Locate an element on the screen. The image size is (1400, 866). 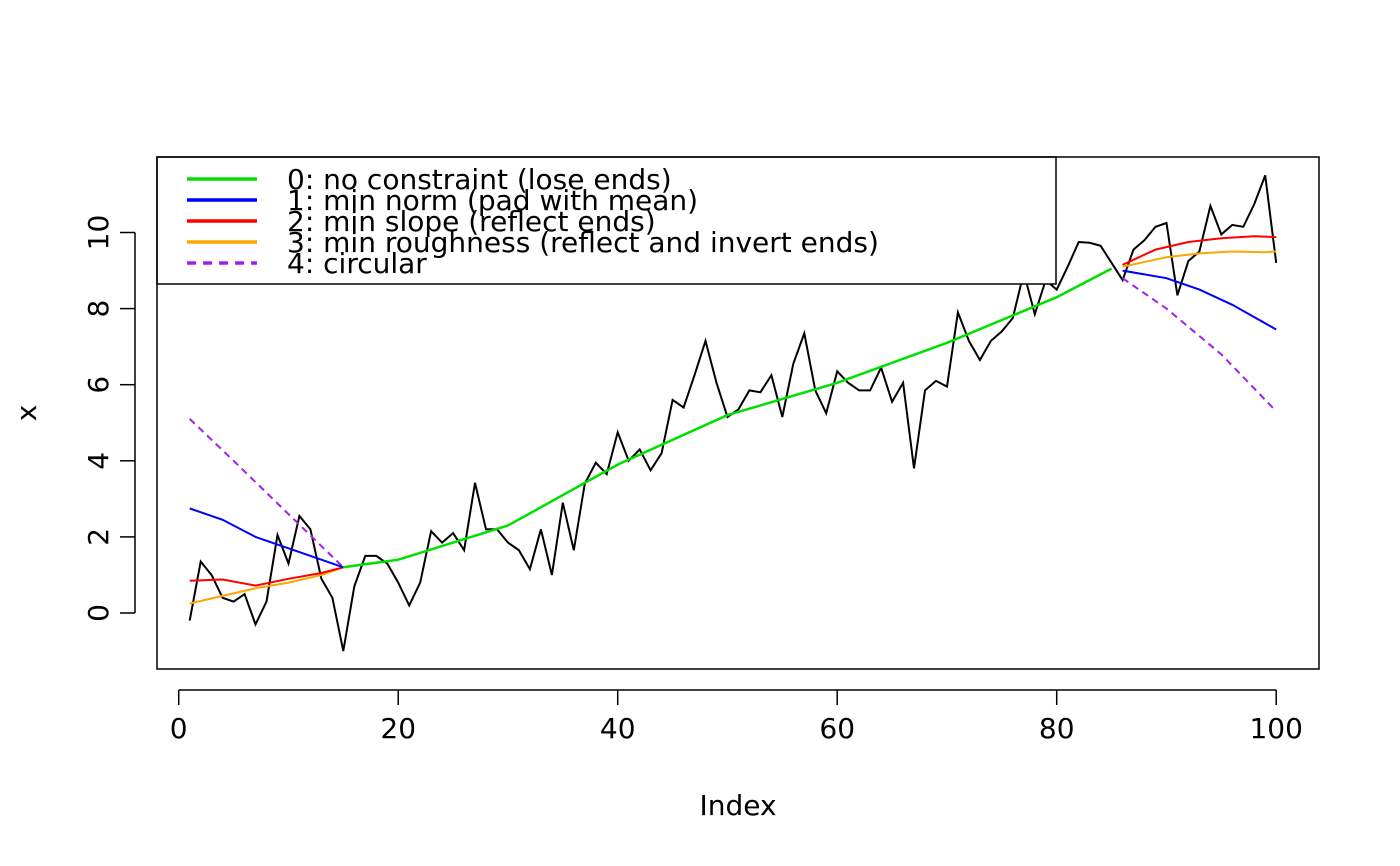
legend-label-2: 2: min slope (reflect ends) is located at coordinates (471, 221).